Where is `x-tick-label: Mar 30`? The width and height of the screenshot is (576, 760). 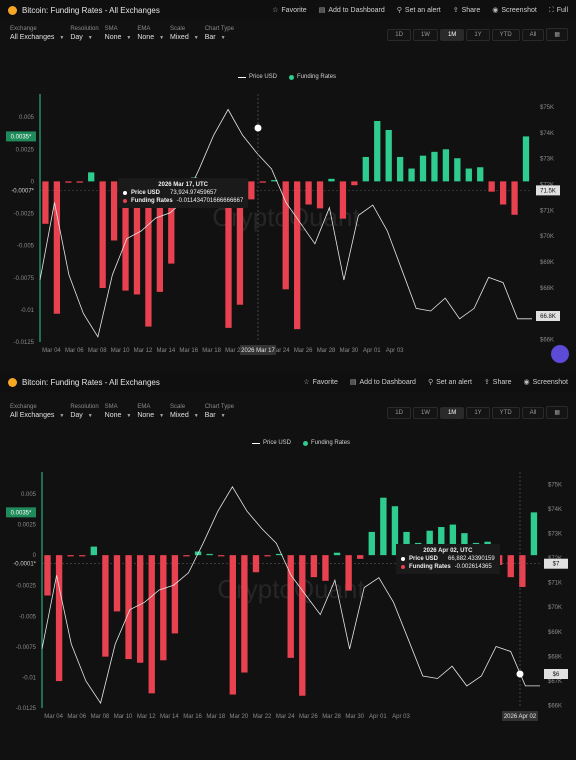 x-tick-label: Mar 30 is located at coordinates (354, 717).